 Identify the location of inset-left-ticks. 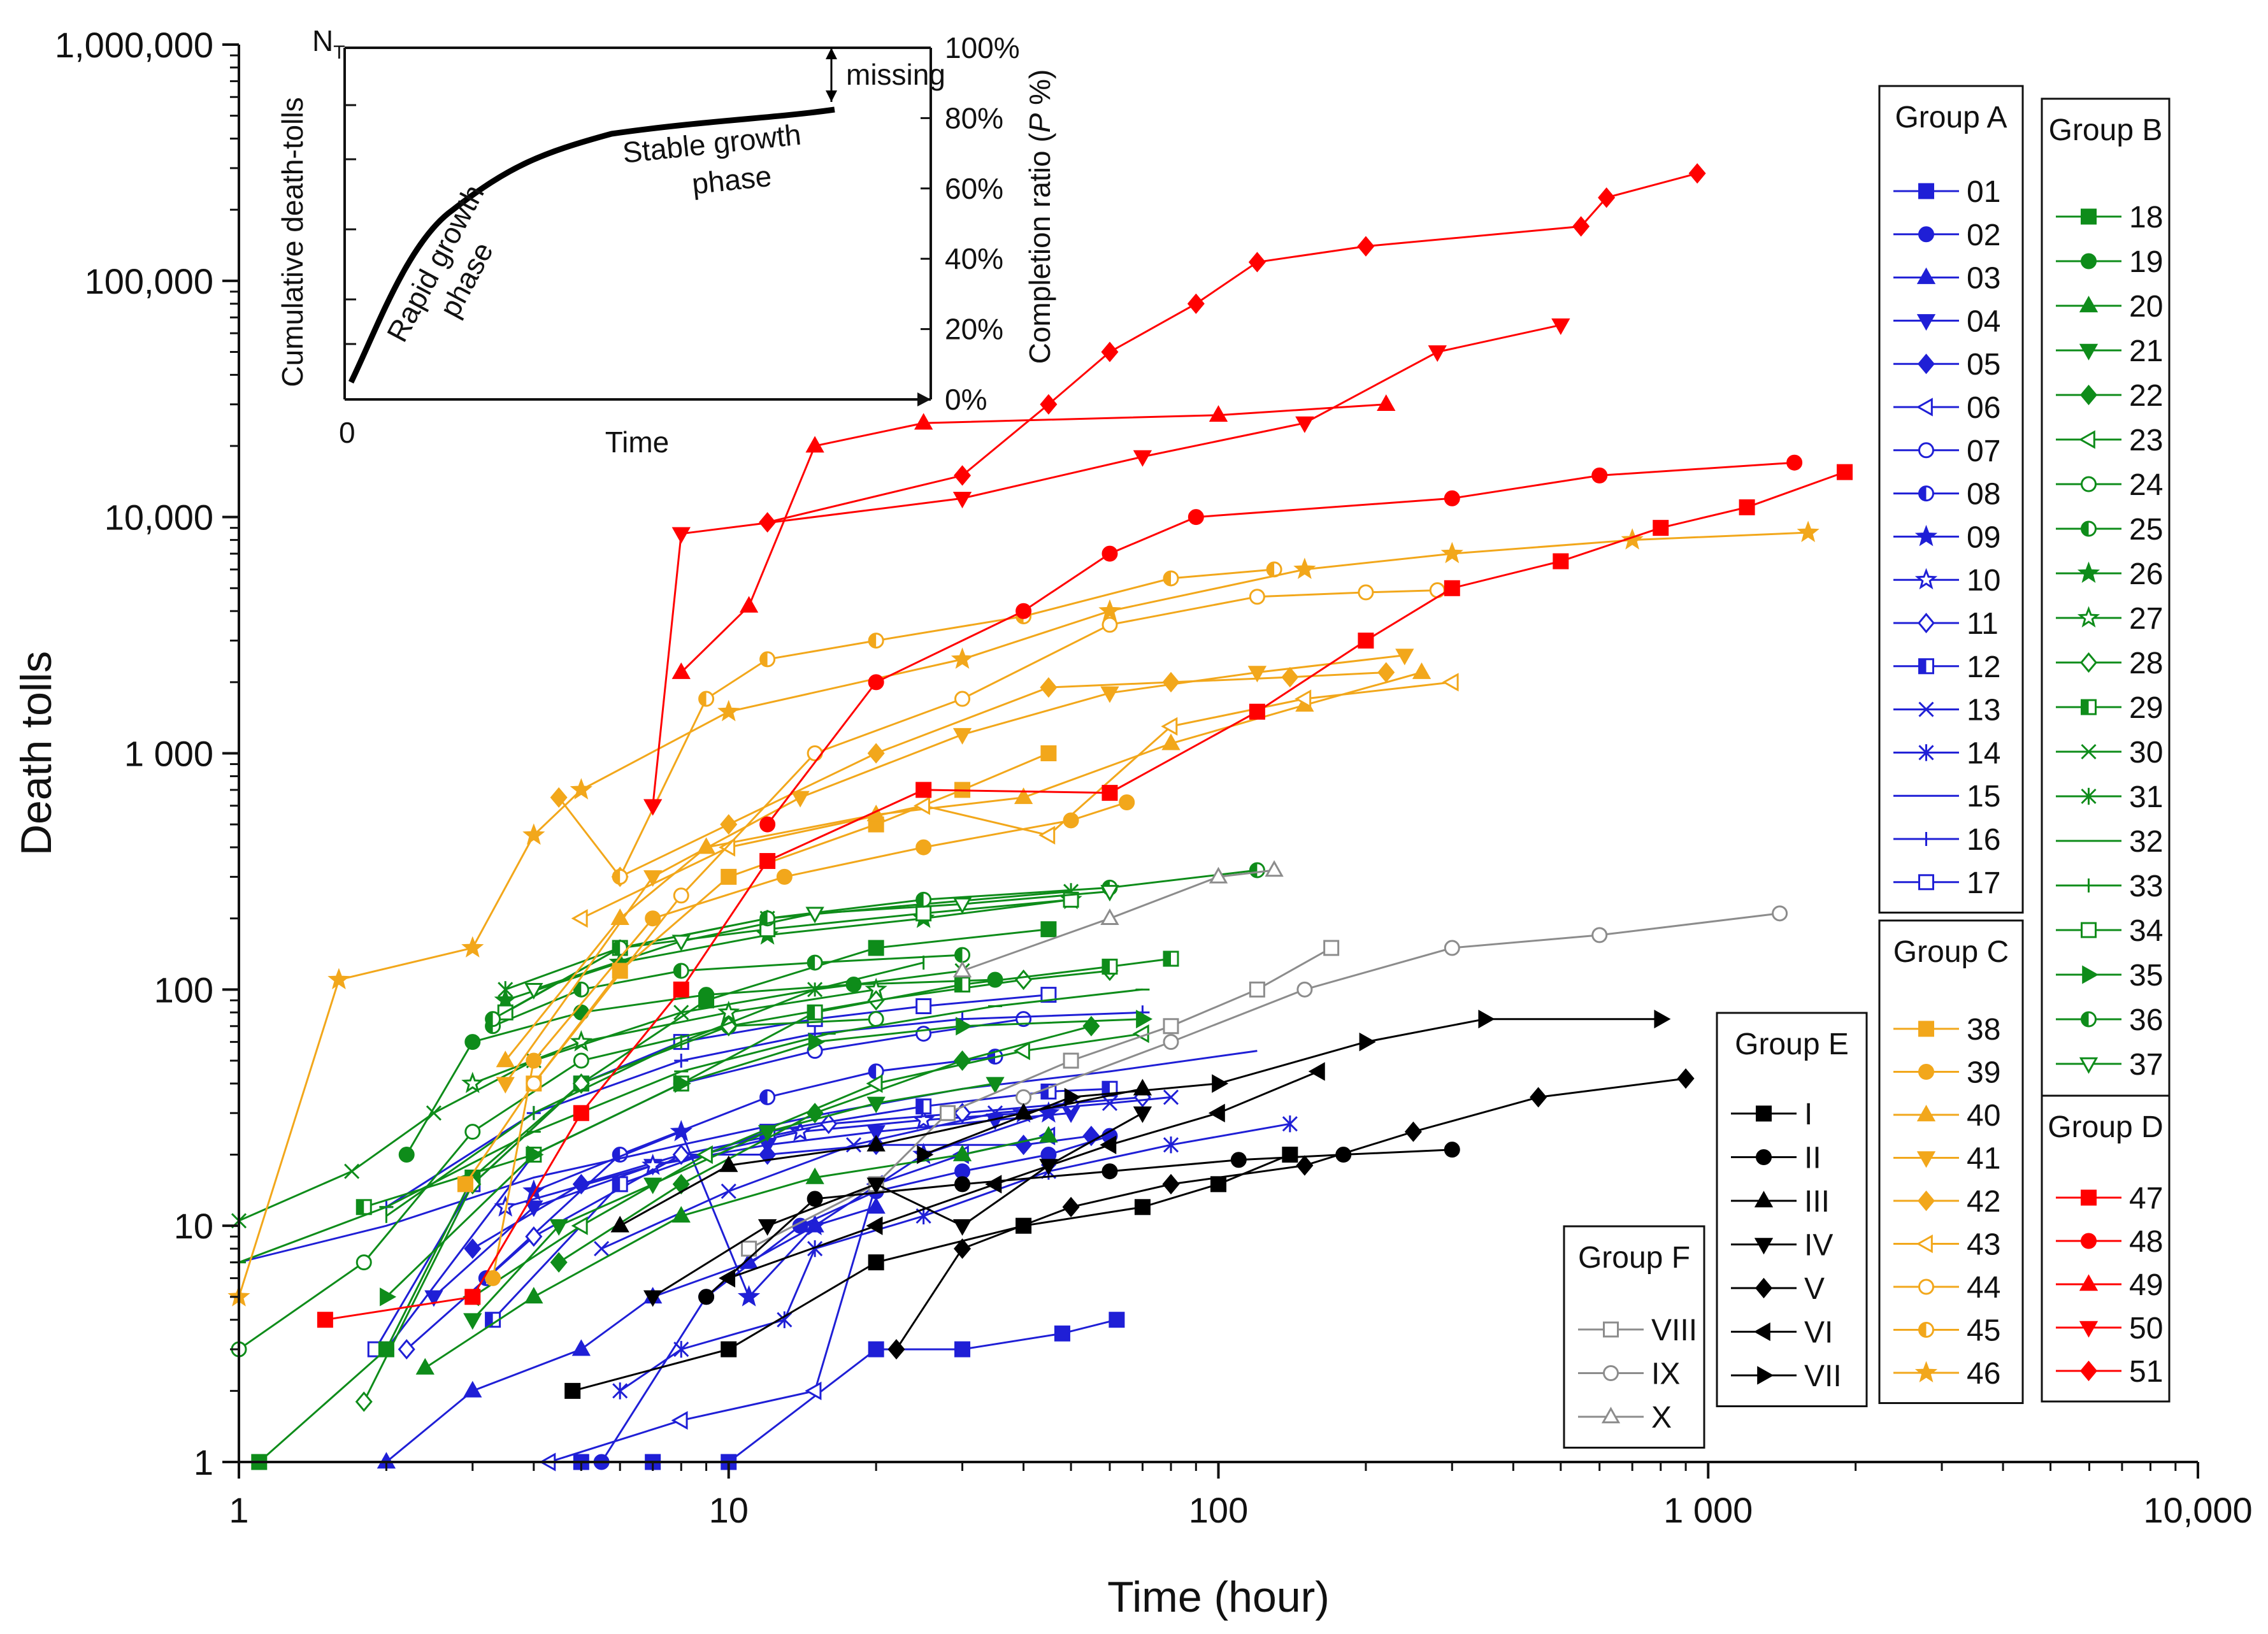
(350, 224).